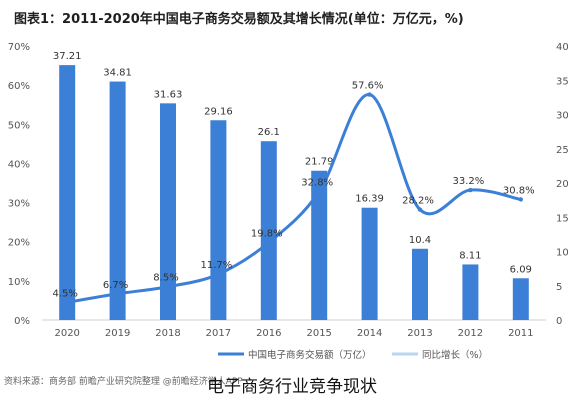 Image resolution: width=584 pixels, height=400 pixels. Describe the element at coordinates (292, 387) in the screenshot. I see `caption: 电子商务行业竞争现状` at that location.